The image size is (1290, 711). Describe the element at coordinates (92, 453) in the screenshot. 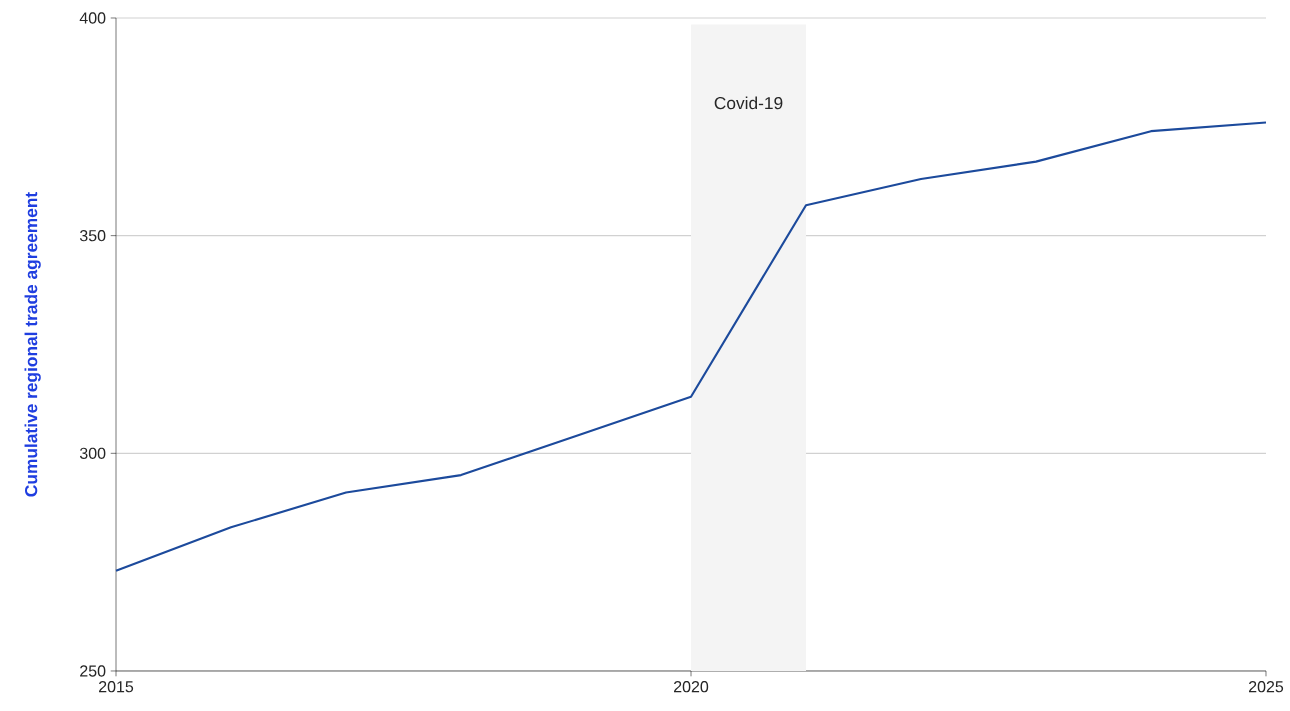

I see `y-tick-label: 300` at that location.